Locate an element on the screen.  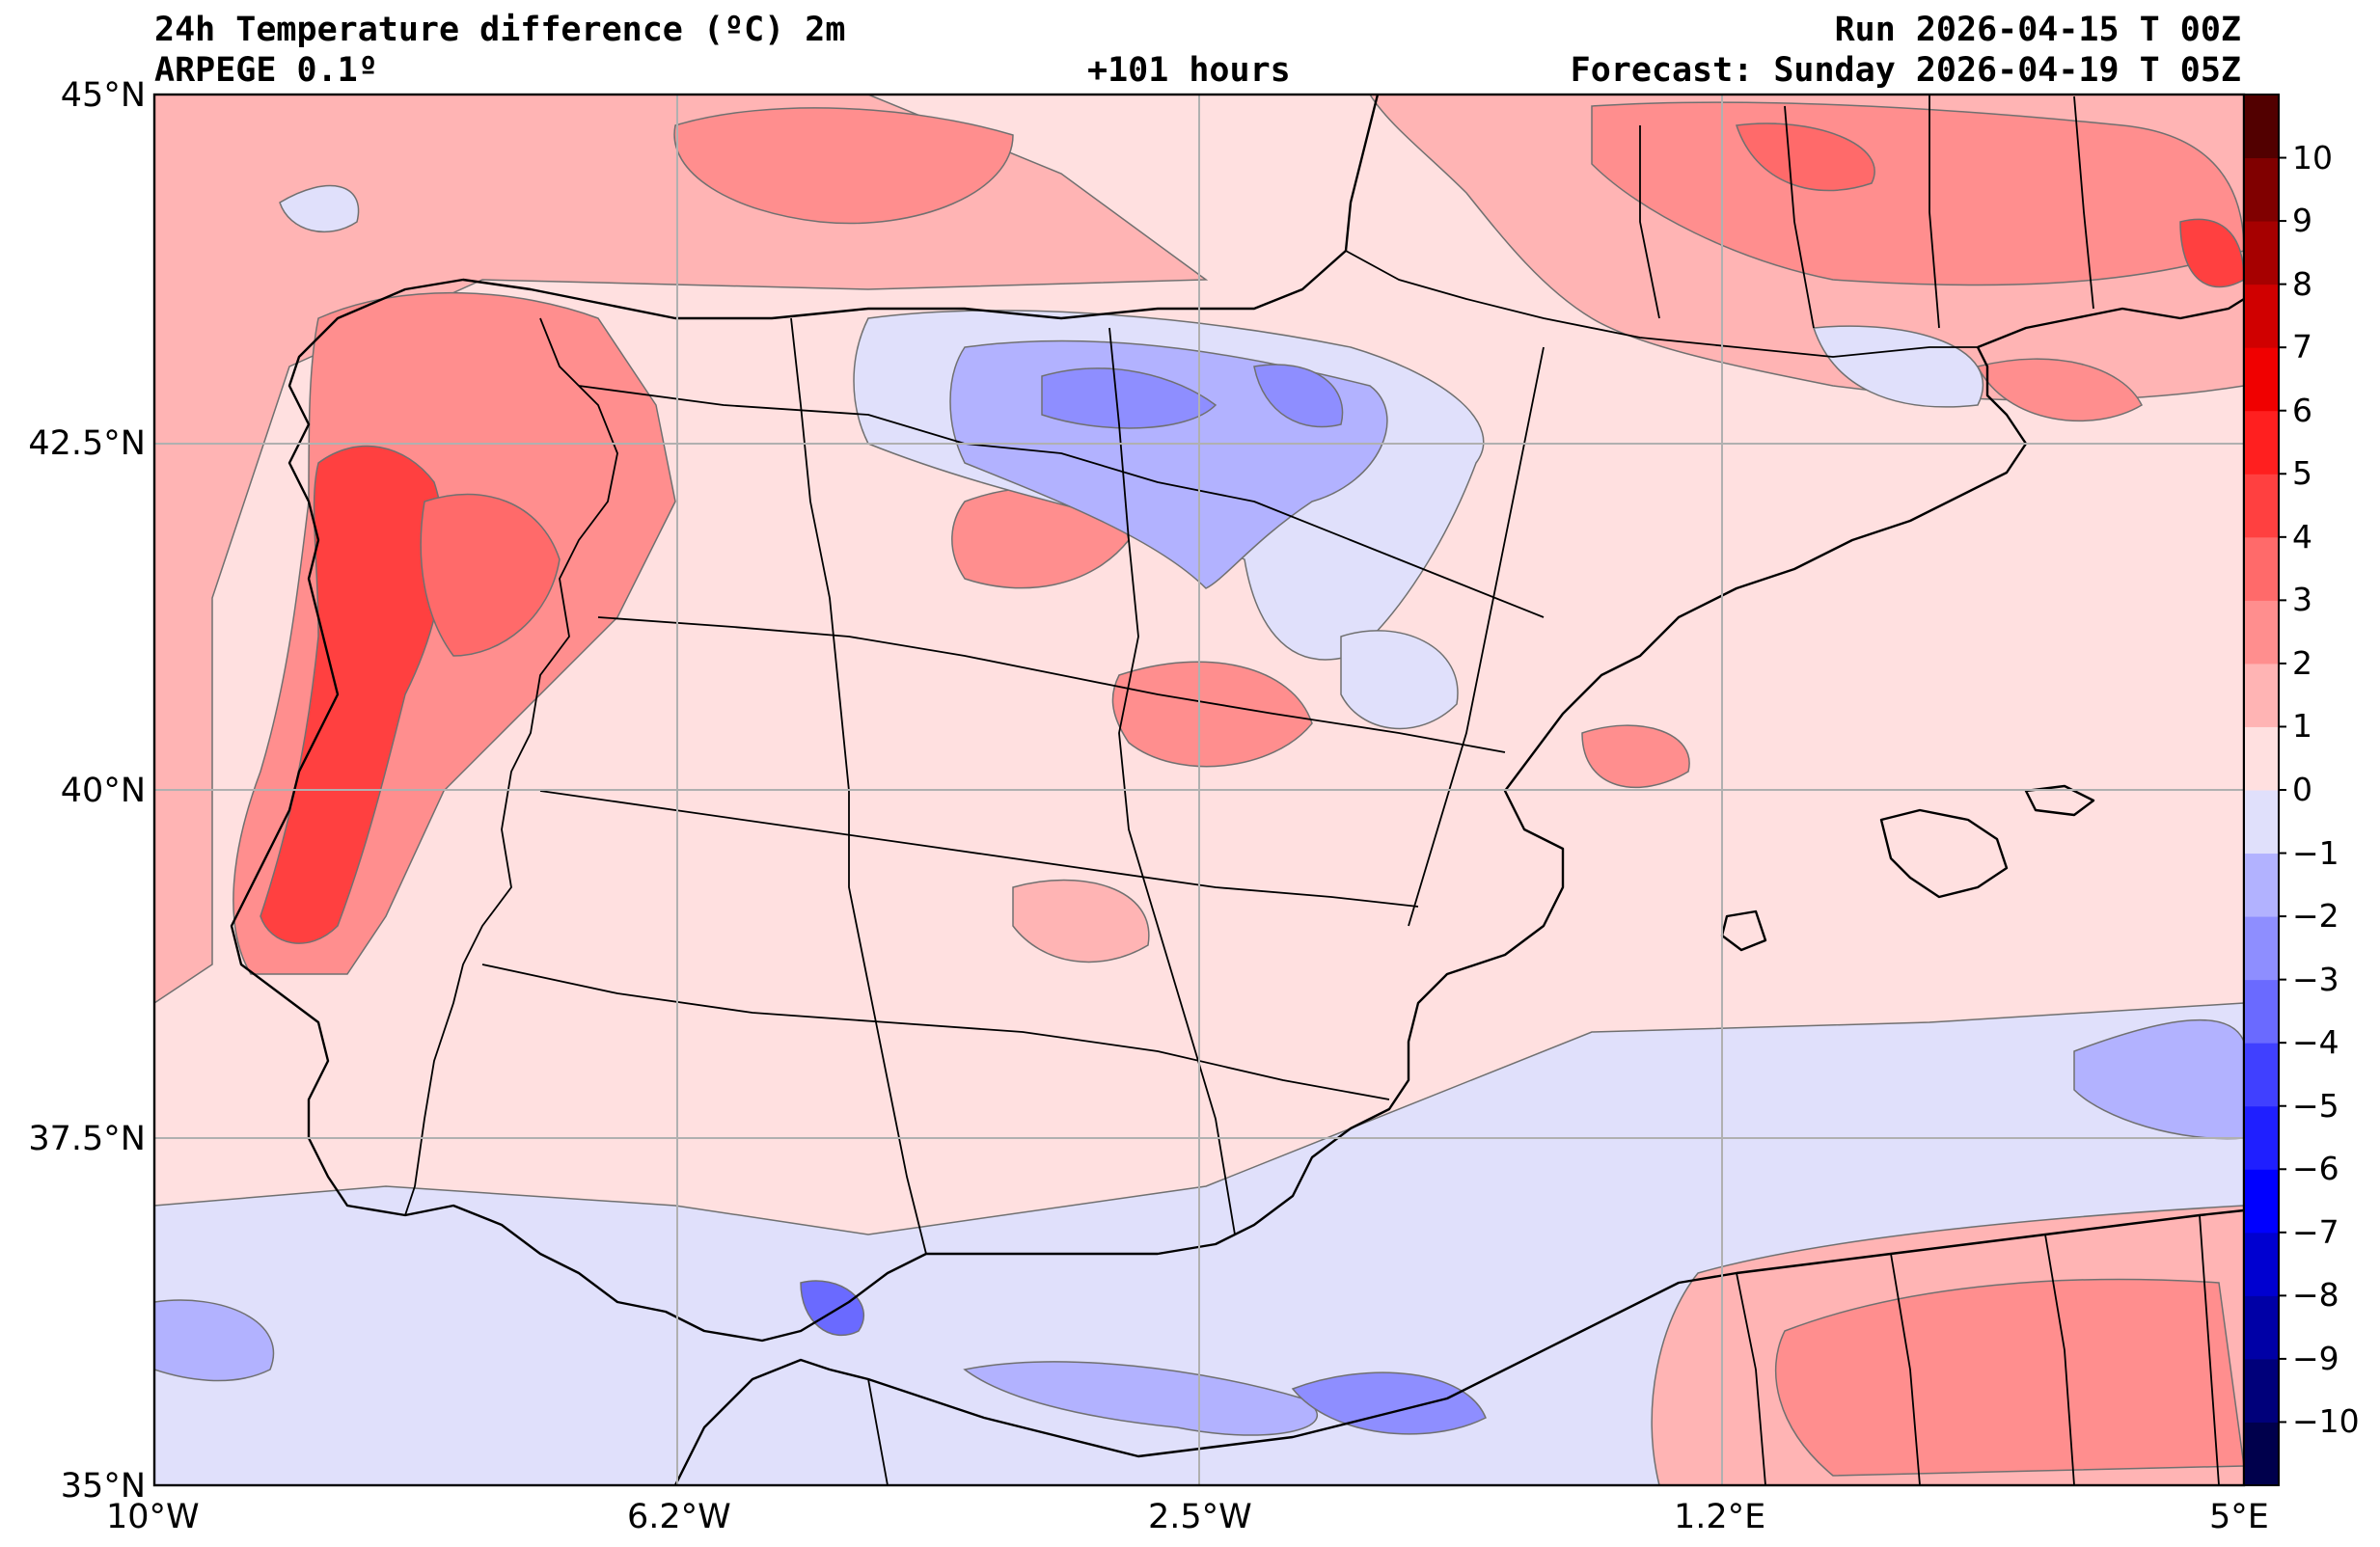
france-coastline is located at coordinates (2111, 323).